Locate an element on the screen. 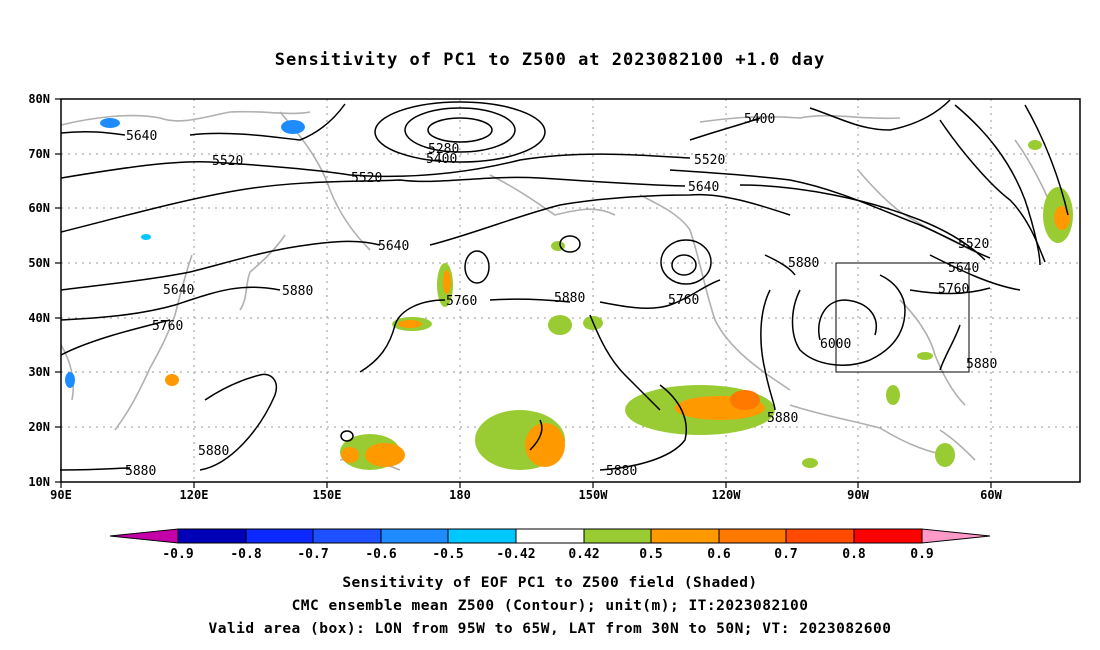 The height and width of the screenshot is (650, 1100). lon-label: 120E is located at coordinates (194, 495).